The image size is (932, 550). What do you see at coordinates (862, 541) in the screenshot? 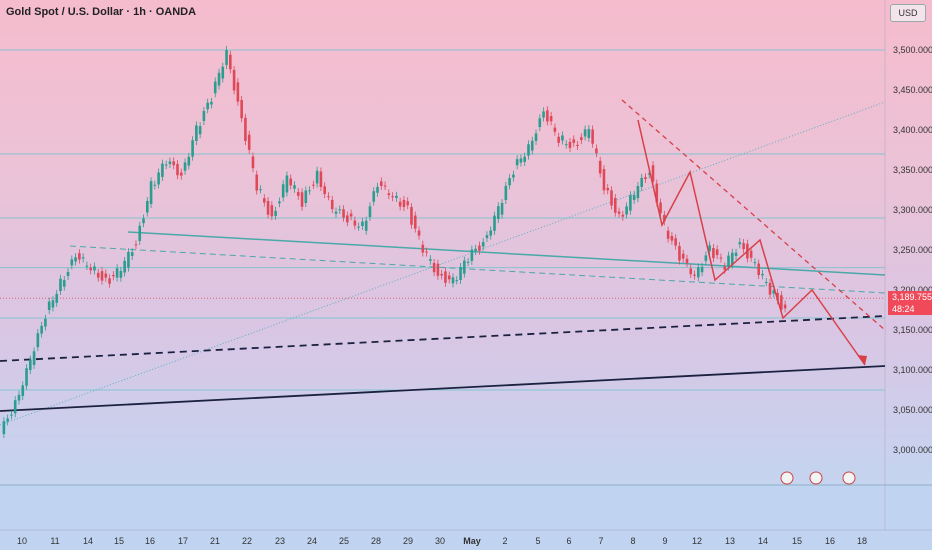
I see `x-tick-label: 18` at bounding box center [862, 541].